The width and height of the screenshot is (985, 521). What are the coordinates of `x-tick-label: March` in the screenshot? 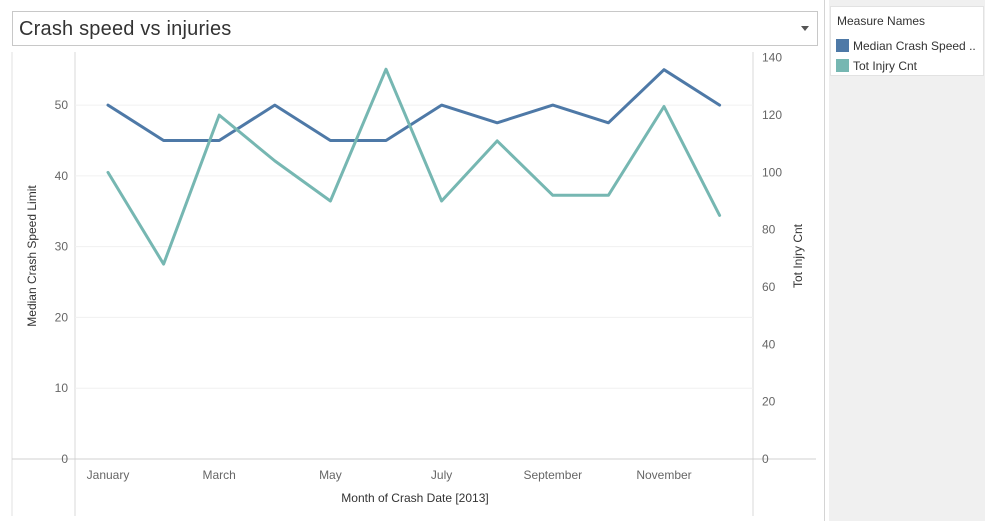 It's located at (219, 475).